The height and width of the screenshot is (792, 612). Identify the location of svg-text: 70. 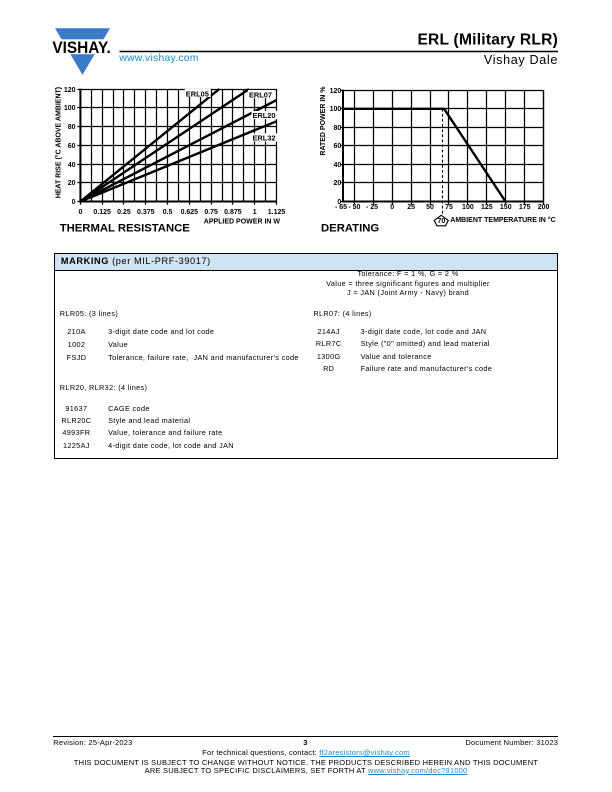
(442, 221).